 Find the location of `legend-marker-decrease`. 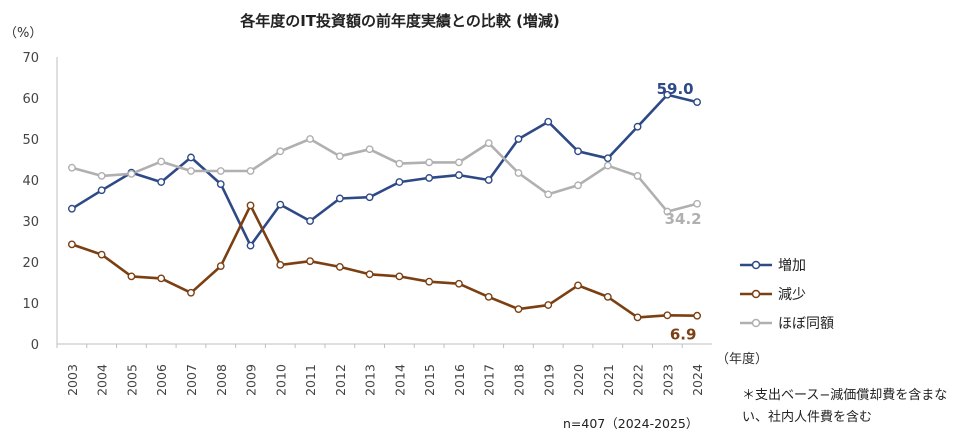

legend-marker-decrease is located at coordinates (756, 293).